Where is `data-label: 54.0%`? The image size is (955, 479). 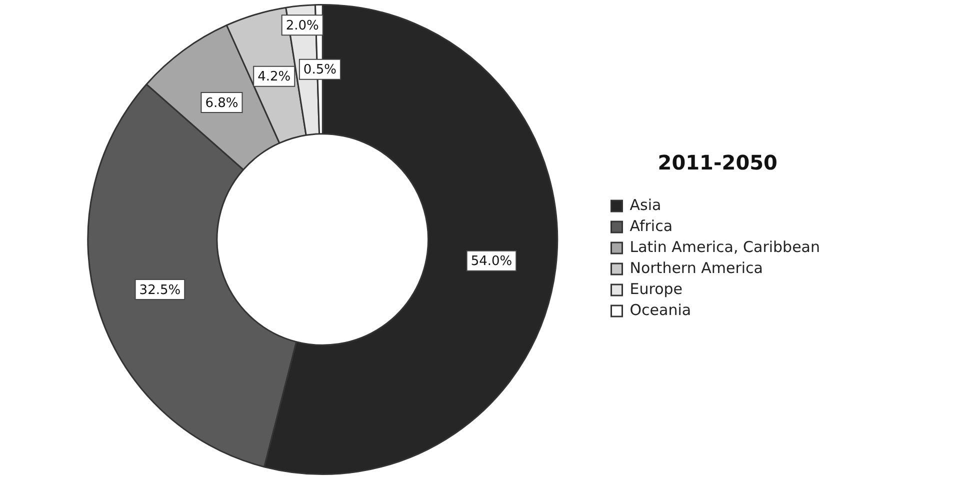 data-label: 54.0% is located at coordinates (491, 262).